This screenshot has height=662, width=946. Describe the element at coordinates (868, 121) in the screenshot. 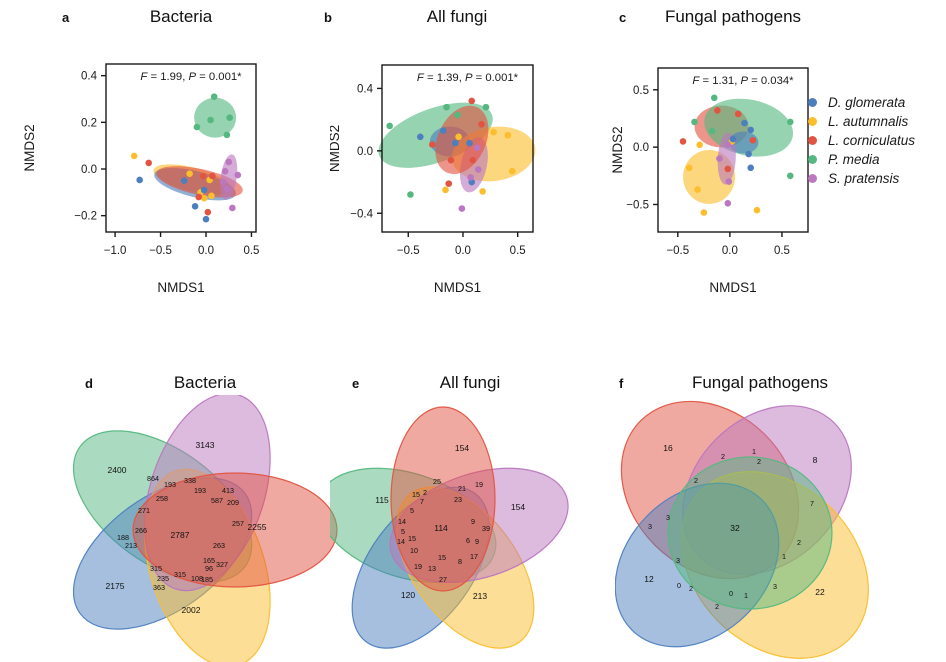

I see `legend-label: L. autumnalis` at that location.